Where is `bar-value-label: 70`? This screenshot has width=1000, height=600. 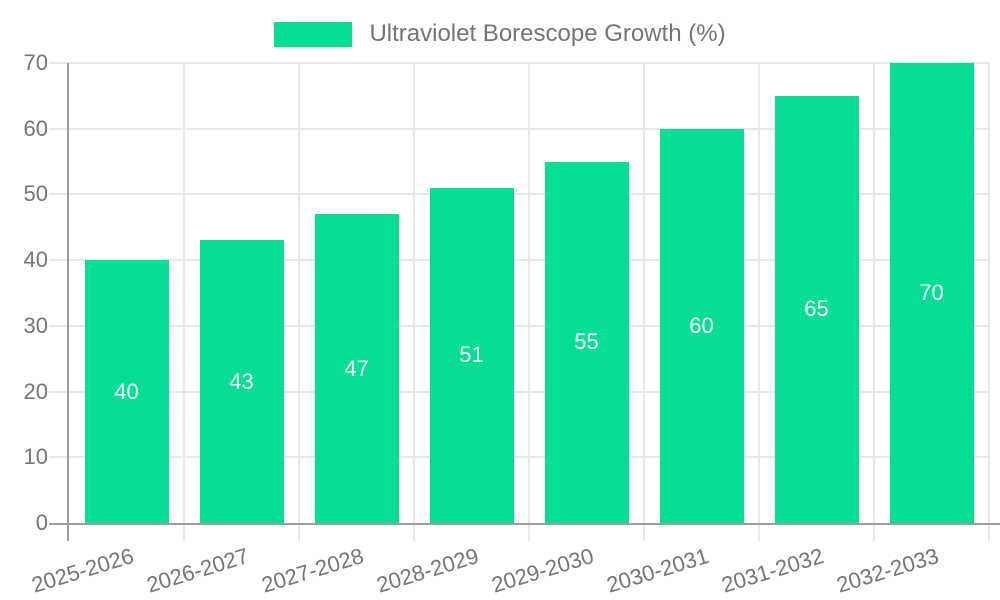 bar-value-label: 70 is located at coordinates (931, 292).